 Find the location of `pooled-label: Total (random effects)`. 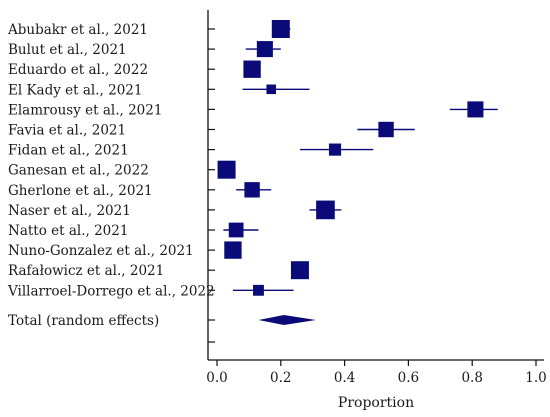

pooled-label: Total (random effects) is located at coordinates (83, 321).